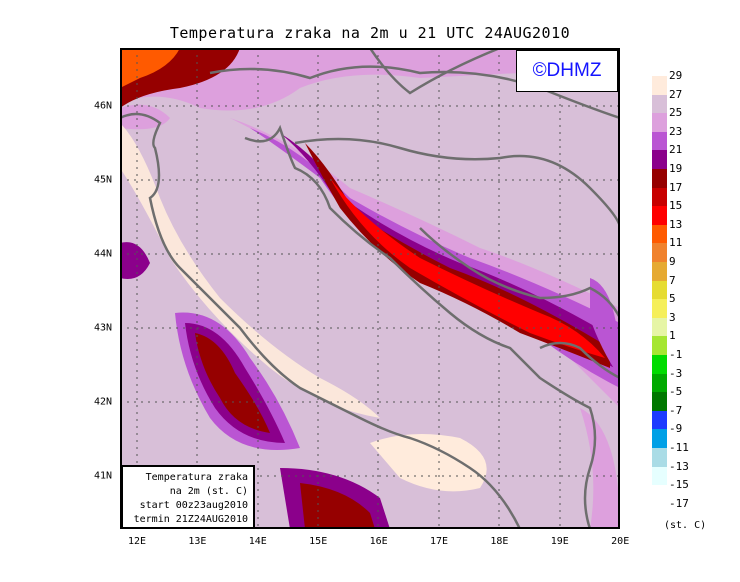 This screenshot has height=582, width=740. I want to click on legend-label: -5, so click(676, 392).